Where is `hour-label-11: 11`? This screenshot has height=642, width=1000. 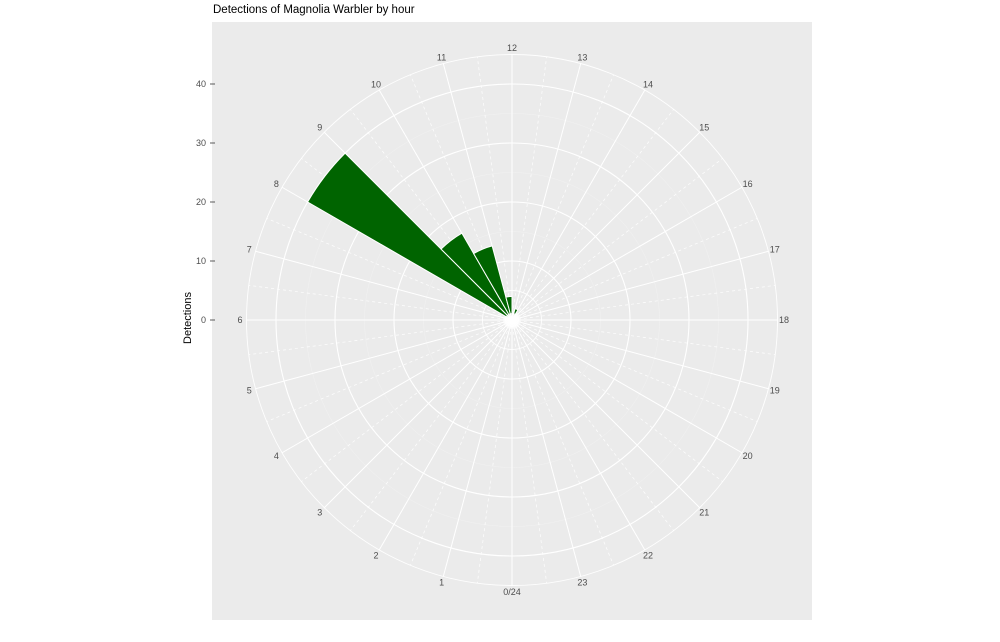 hour-label-11: 11 is located at coordinates (441, 57).